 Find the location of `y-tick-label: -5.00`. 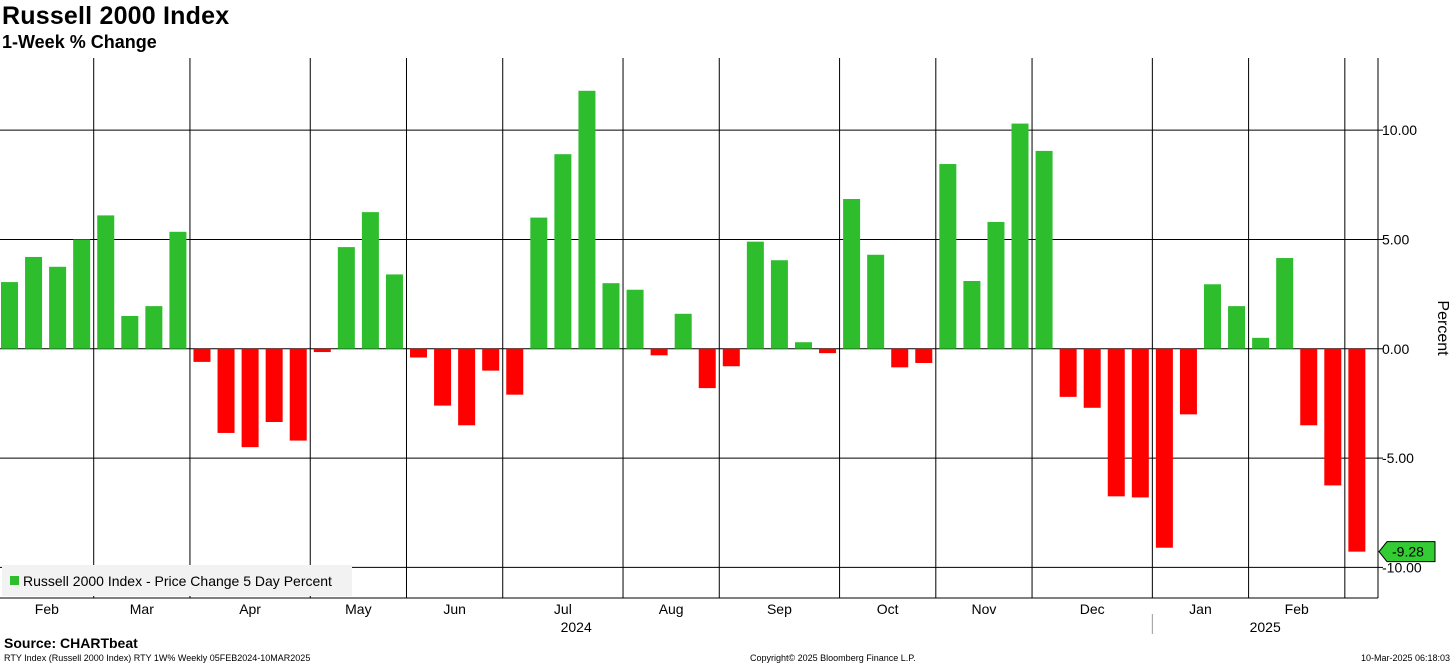

y-tick-label: -5.00 is located at coordinates (1398, 458).